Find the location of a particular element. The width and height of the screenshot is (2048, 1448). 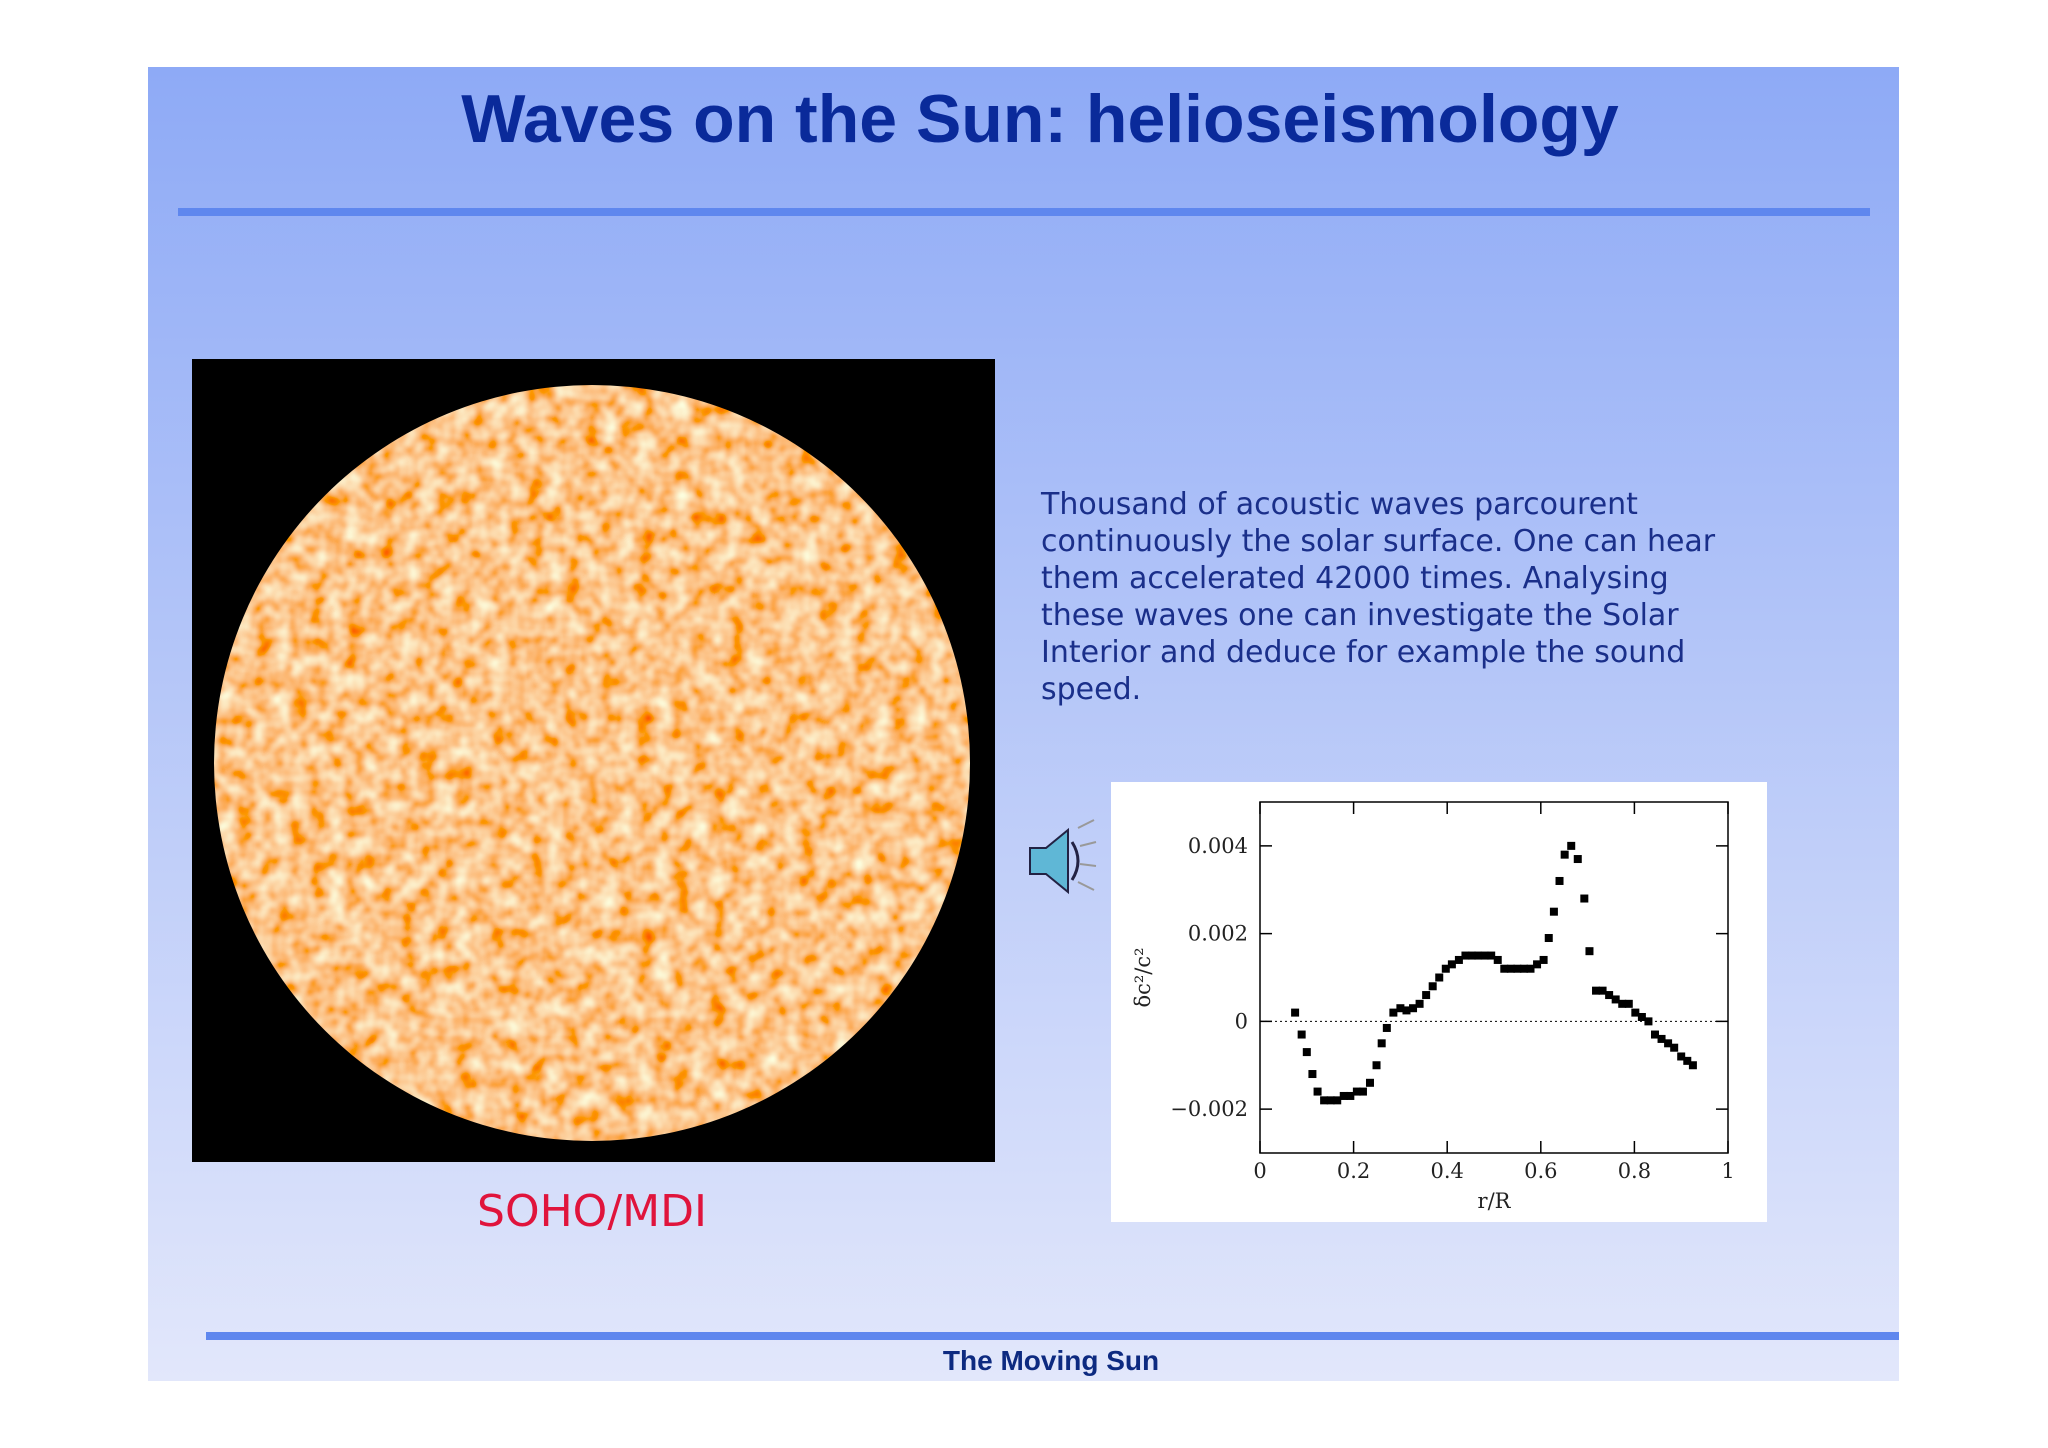

chart: 0 0.2 0.4 0.6 0.8 1 −0.002 0 0.002 0.004 r/R δc²/c² is located at coordinates (1433, 1007).